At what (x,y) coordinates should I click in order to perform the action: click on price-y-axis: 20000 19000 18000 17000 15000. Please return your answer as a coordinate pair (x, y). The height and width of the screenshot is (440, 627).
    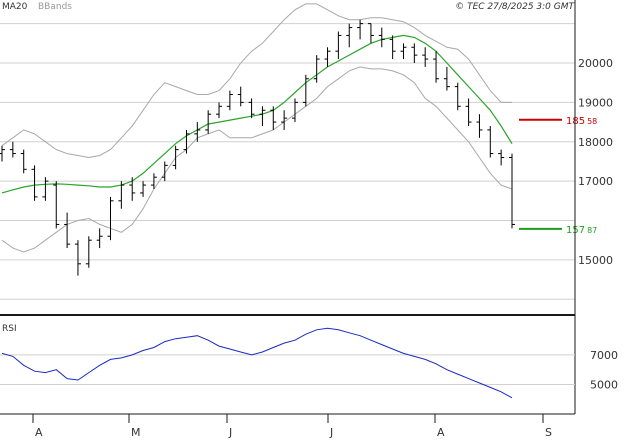
    Looking at the image, I should click on (595, 162).